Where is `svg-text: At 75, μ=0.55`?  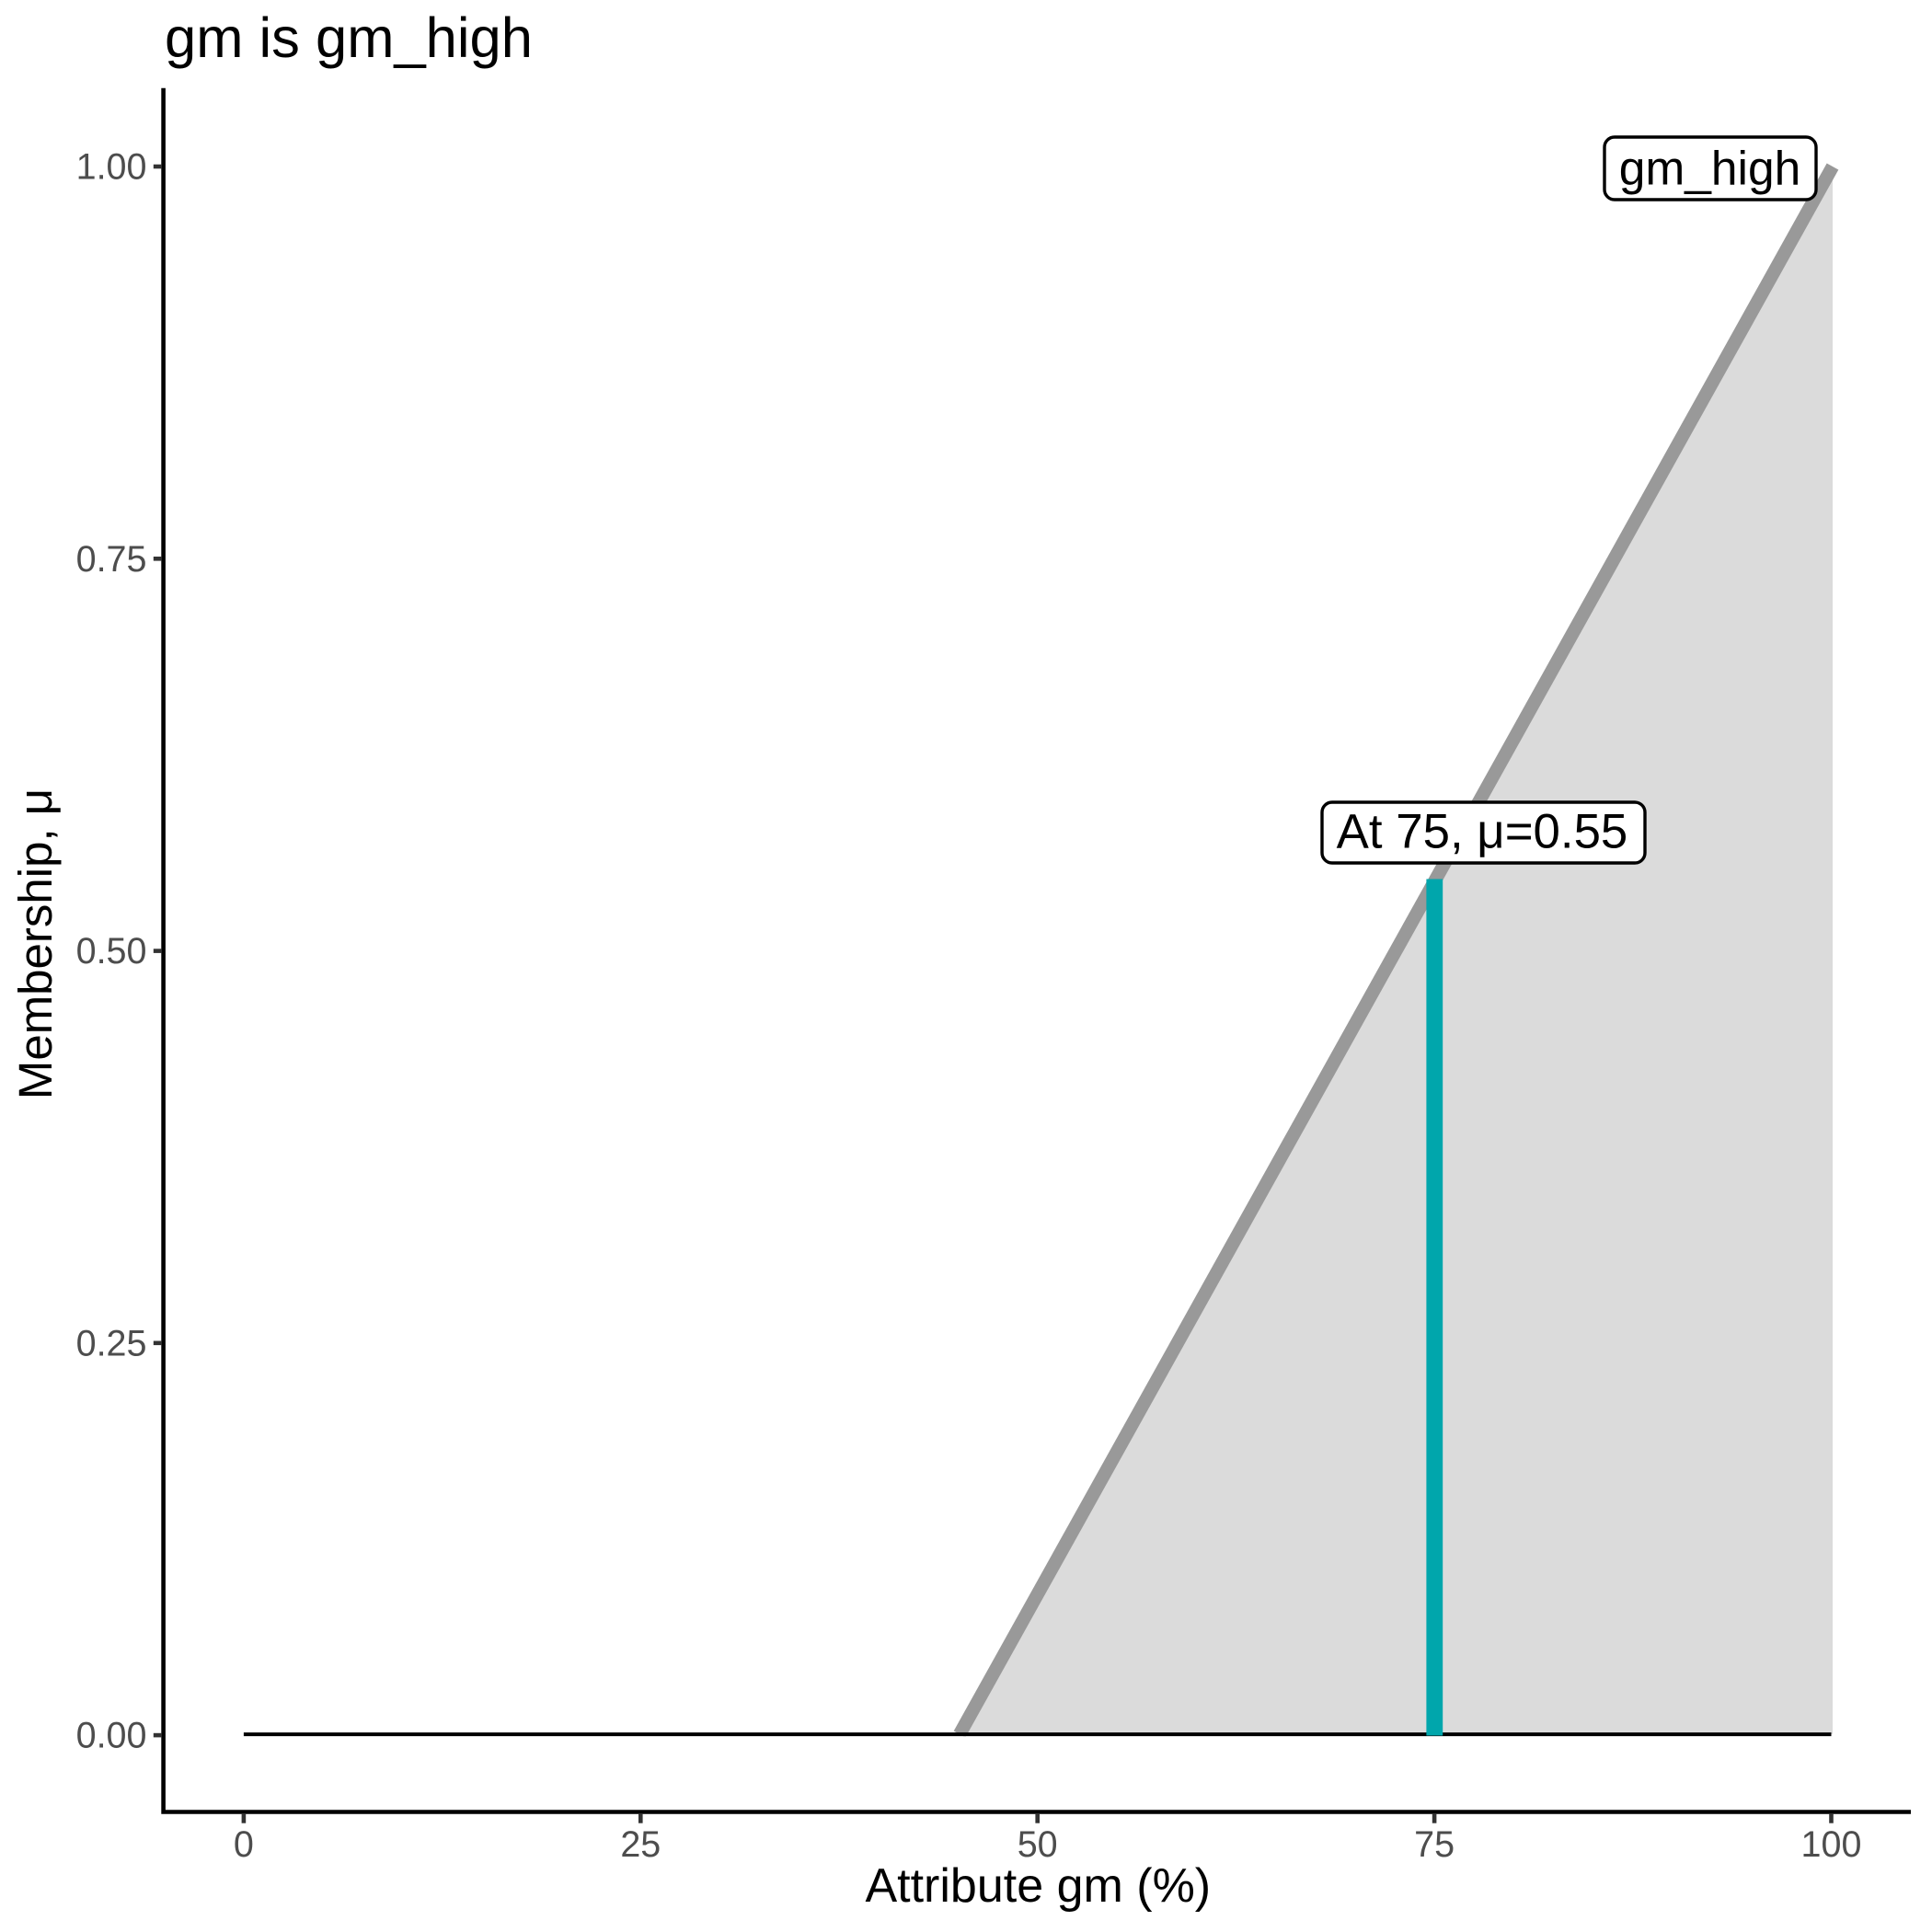 svg-text: At 75, μ=0.55 is located at coordinates (1482, 832).